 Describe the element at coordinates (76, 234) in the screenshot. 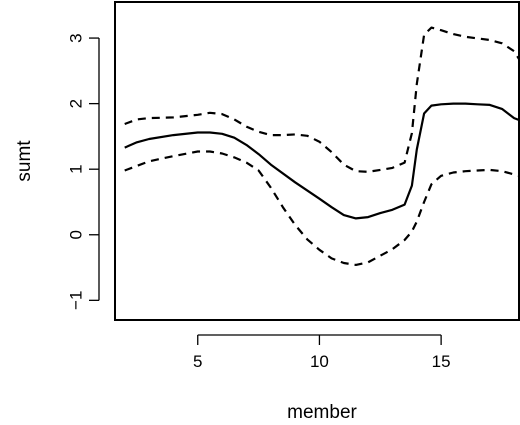

I see `y-tick-label: 0` at that location.